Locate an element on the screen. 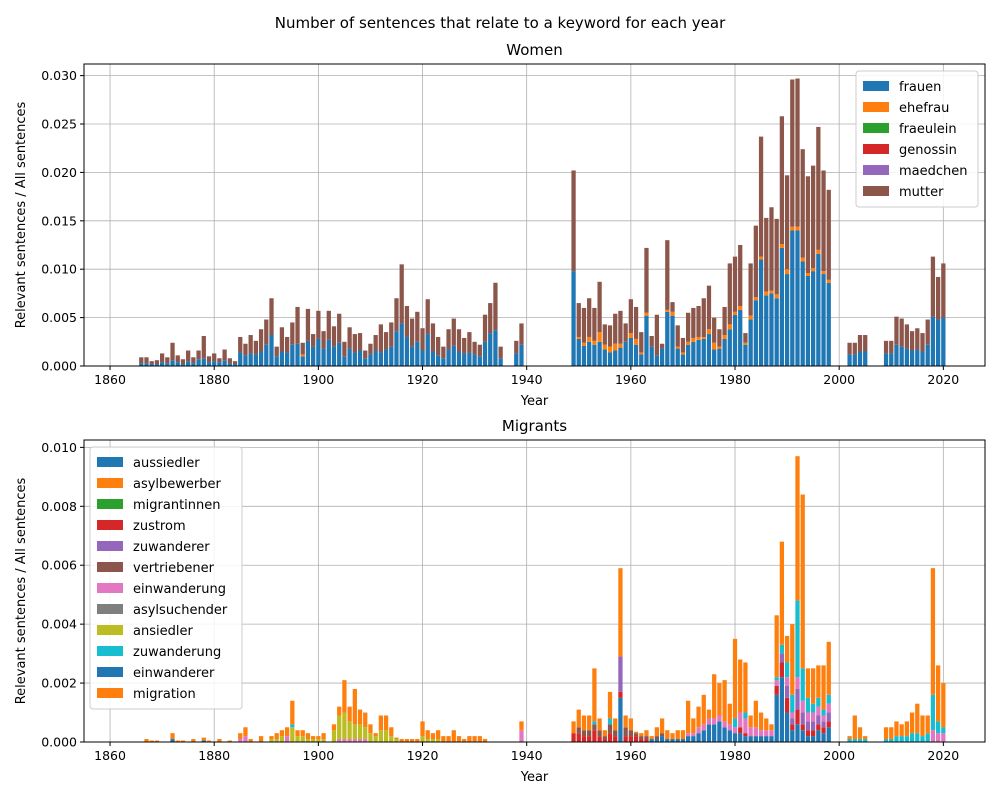 This screenshot has height=800, width=1000. legend-swatch-zuwanderung is located at coordinates (110, 651).